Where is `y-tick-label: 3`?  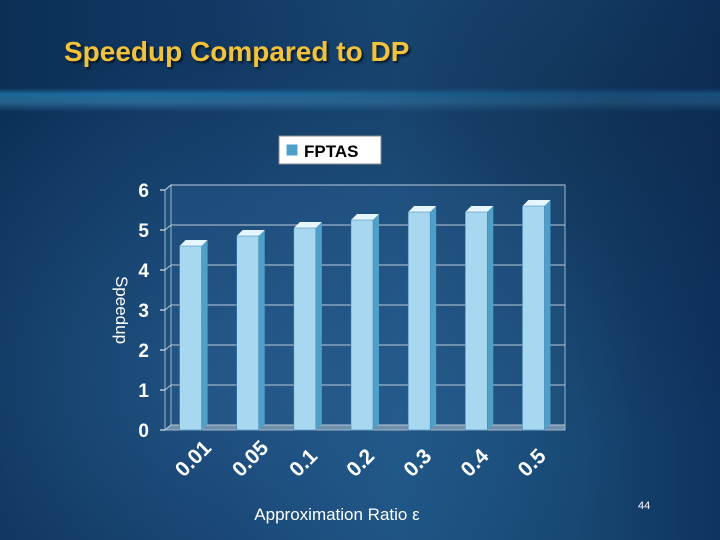 y-tick-label: 3 is located at coordinates (143, 311).